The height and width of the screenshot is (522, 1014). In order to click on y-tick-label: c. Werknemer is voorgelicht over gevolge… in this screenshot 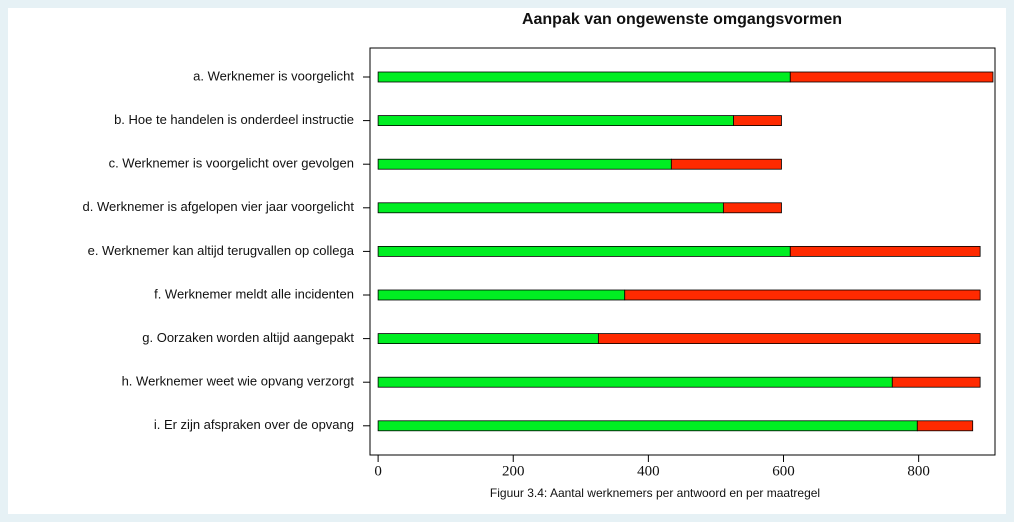, I will do `click(231, 163)`.